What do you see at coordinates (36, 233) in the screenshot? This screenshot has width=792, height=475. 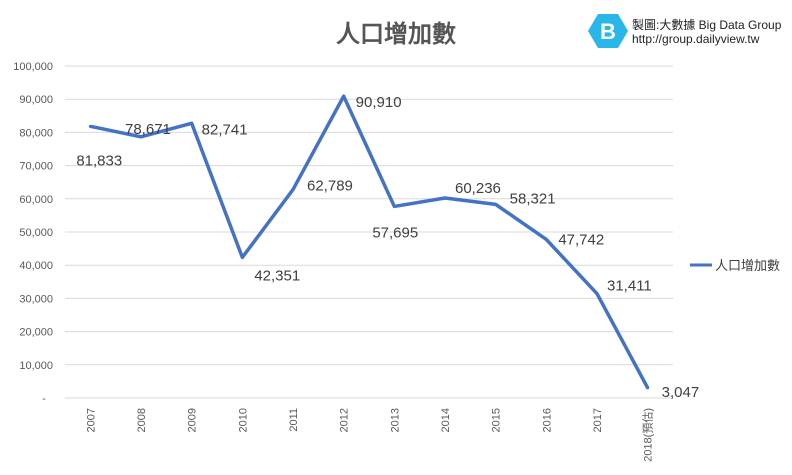 I see `y-tick-label: 50,000` at bounding box center [36, 233].